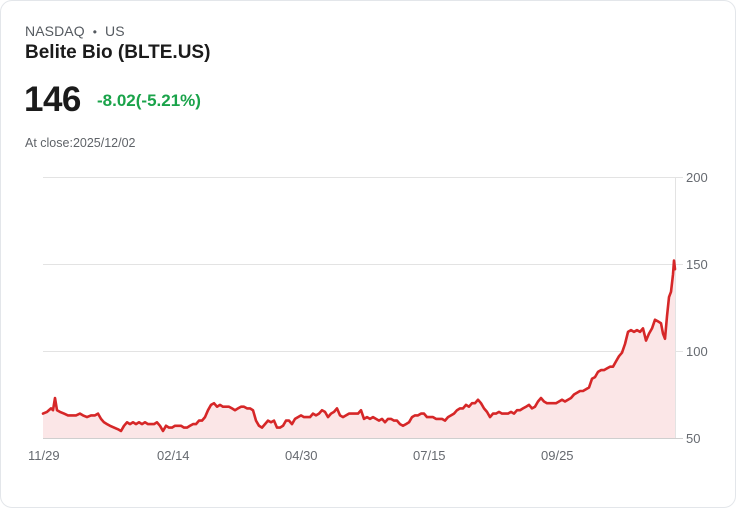 This screenshot has width=736, height=508. I want to click on as-of-label: At close:, so click(49, 143).